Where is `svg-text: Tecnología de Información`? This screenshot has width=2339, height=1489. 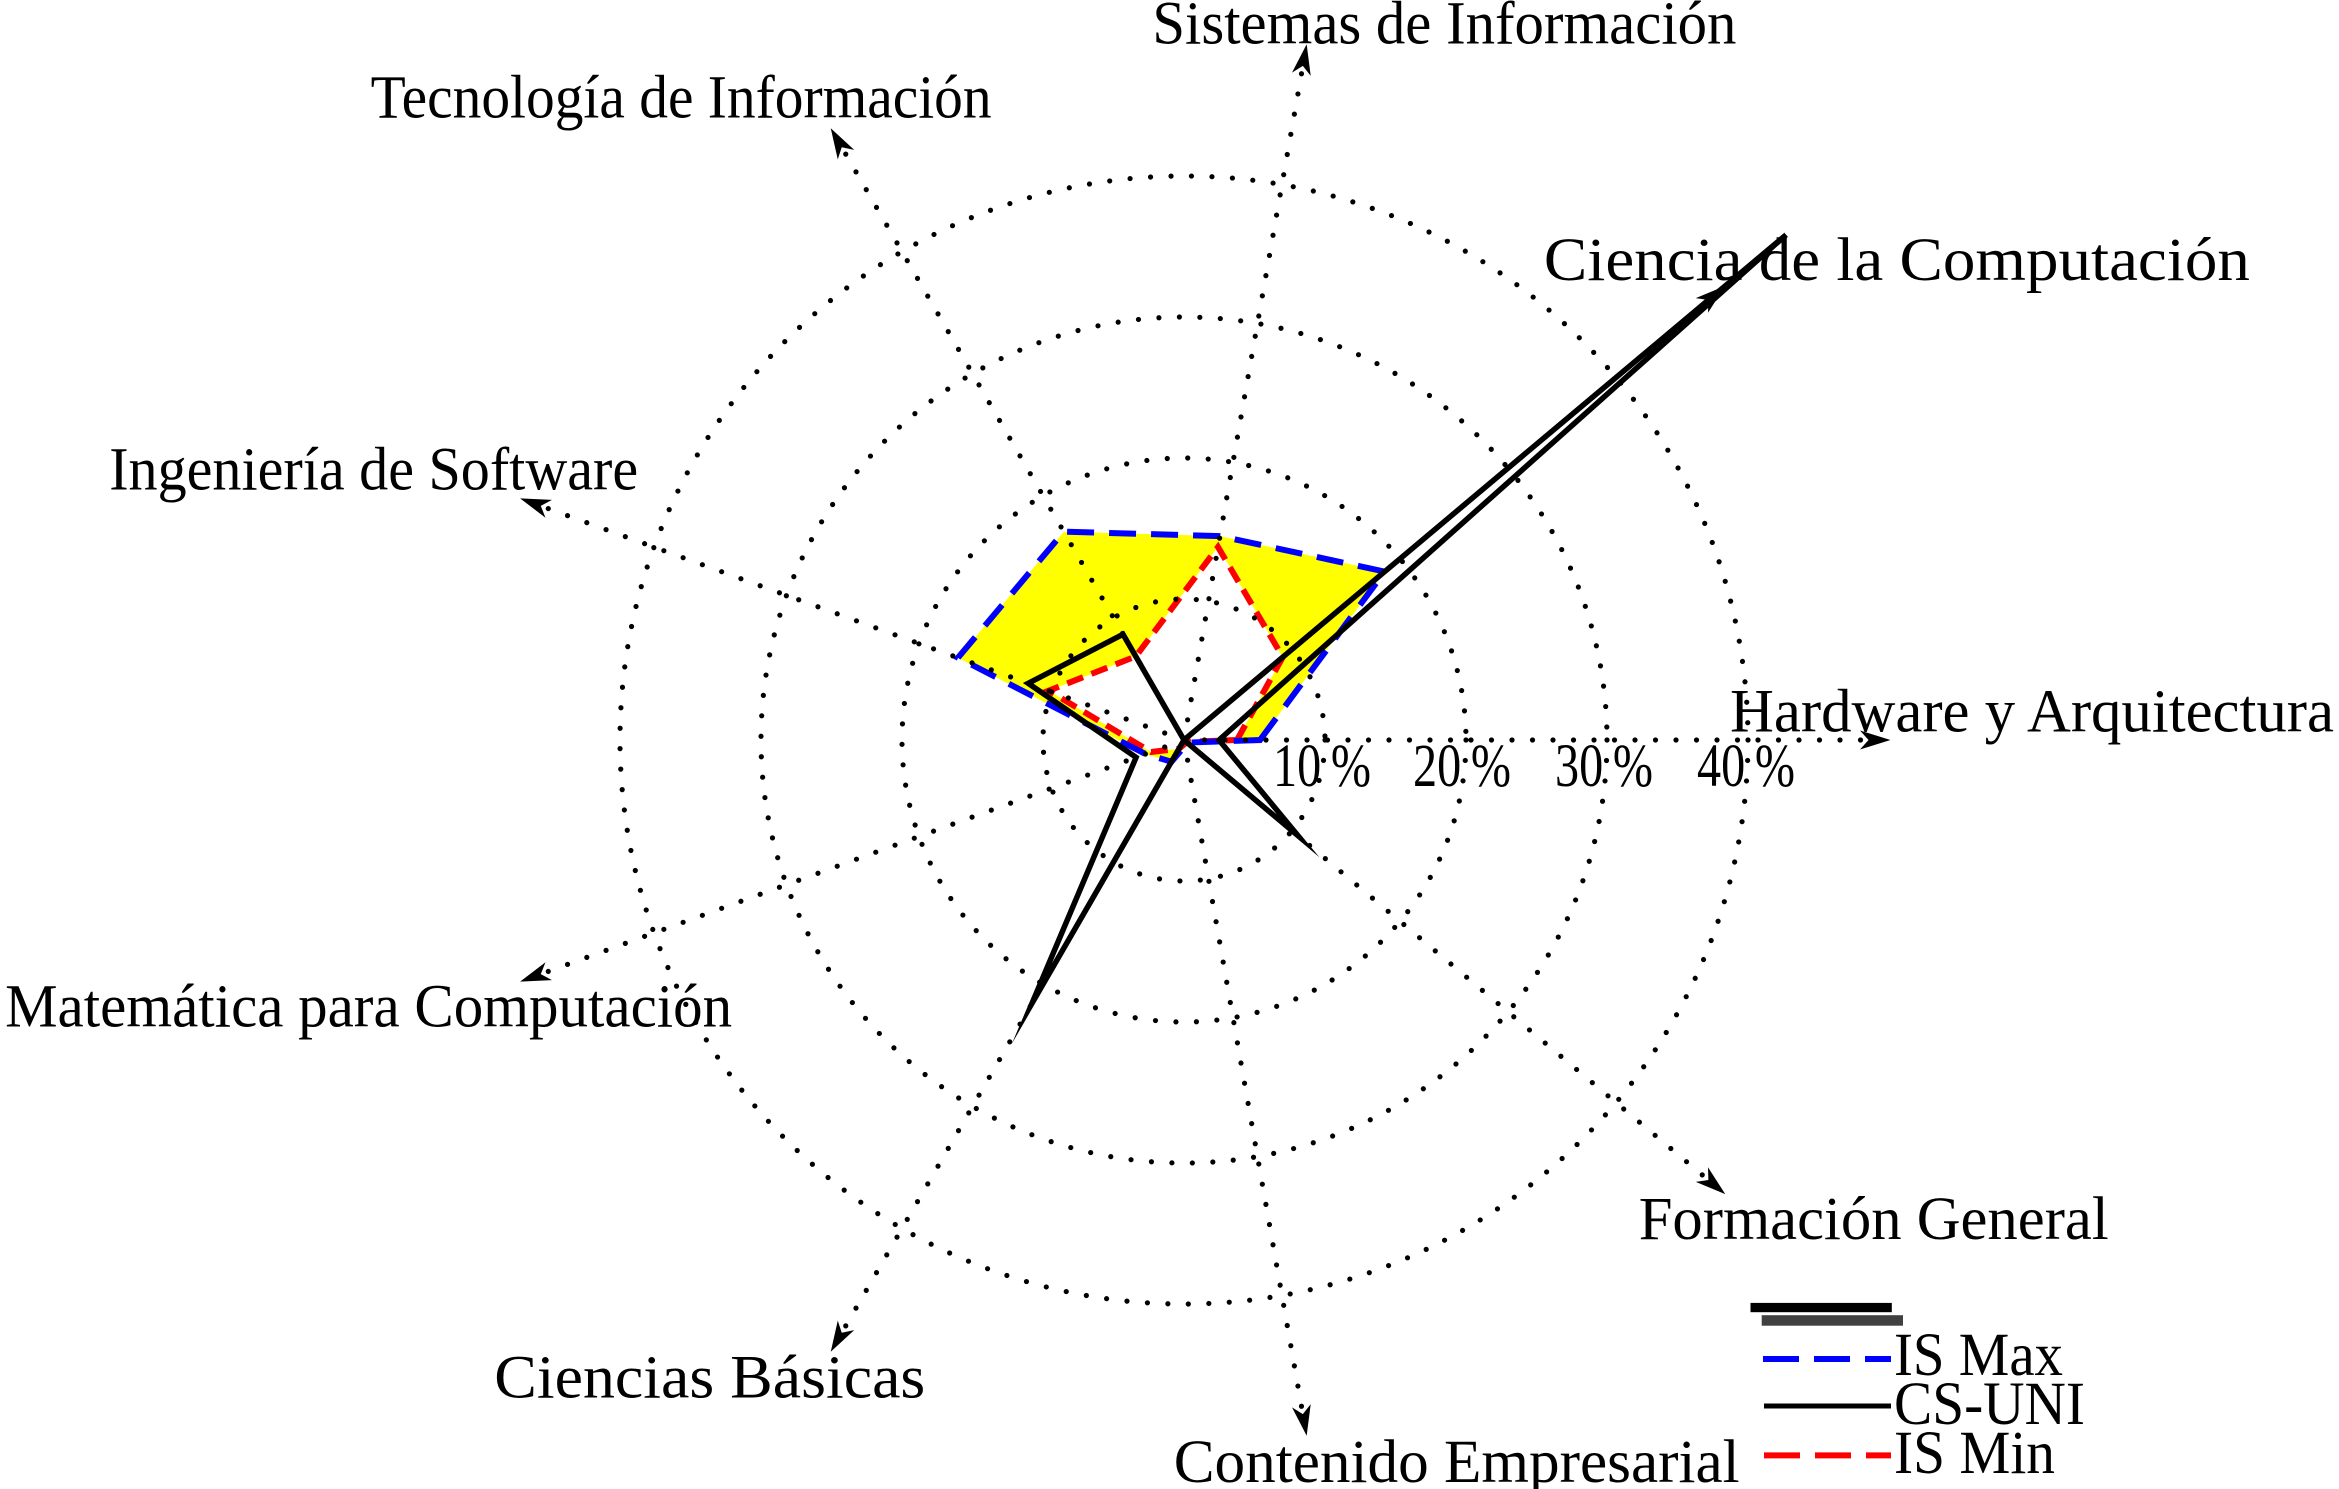
svg-text: Tecnología de Información is located at coordinates (681, 98).